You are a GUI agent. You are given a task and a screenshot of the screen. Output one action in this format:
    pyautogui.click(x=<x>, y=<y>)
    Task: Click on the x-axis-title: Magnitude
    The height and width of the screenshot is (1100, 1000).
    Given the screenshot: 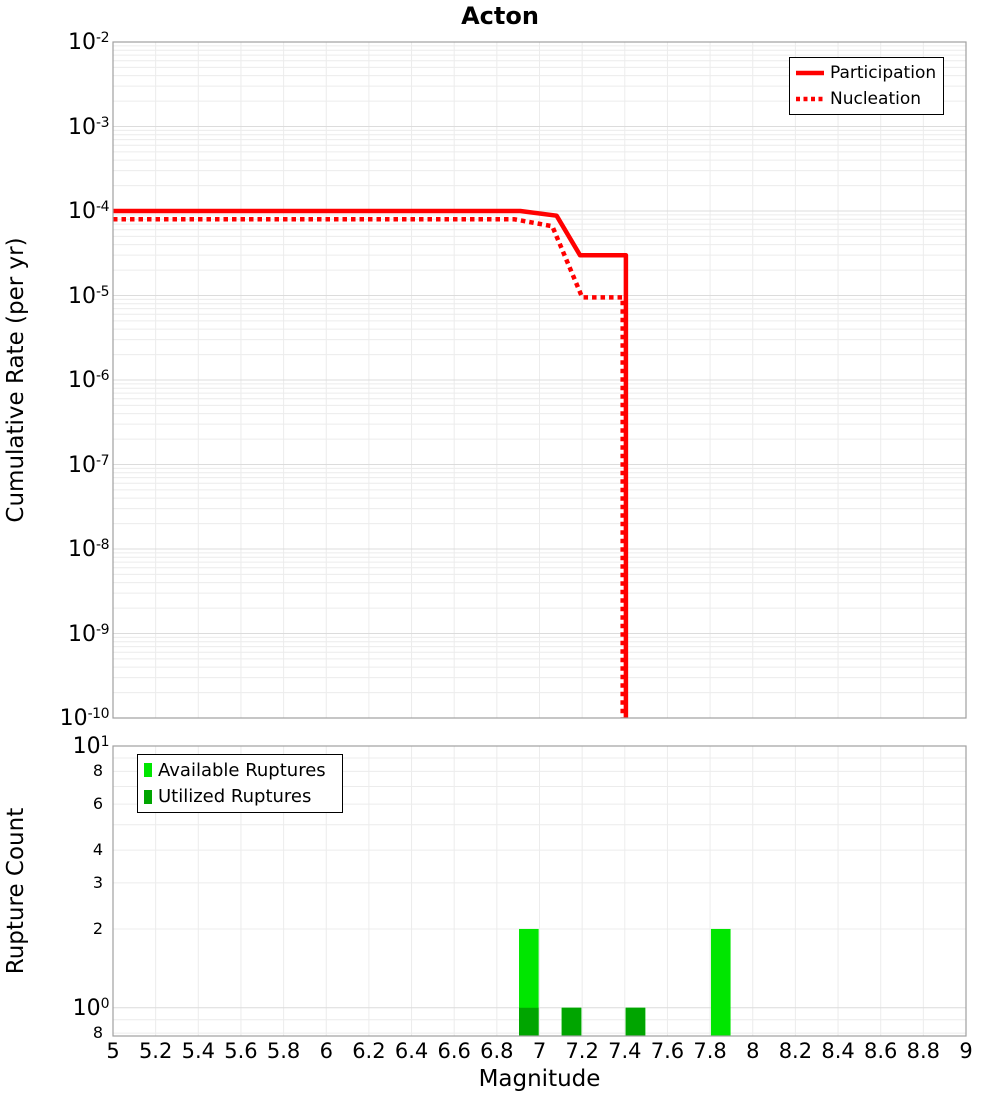 What is the action you would take?
    pyautogui.click(x=539, y=1079)
    